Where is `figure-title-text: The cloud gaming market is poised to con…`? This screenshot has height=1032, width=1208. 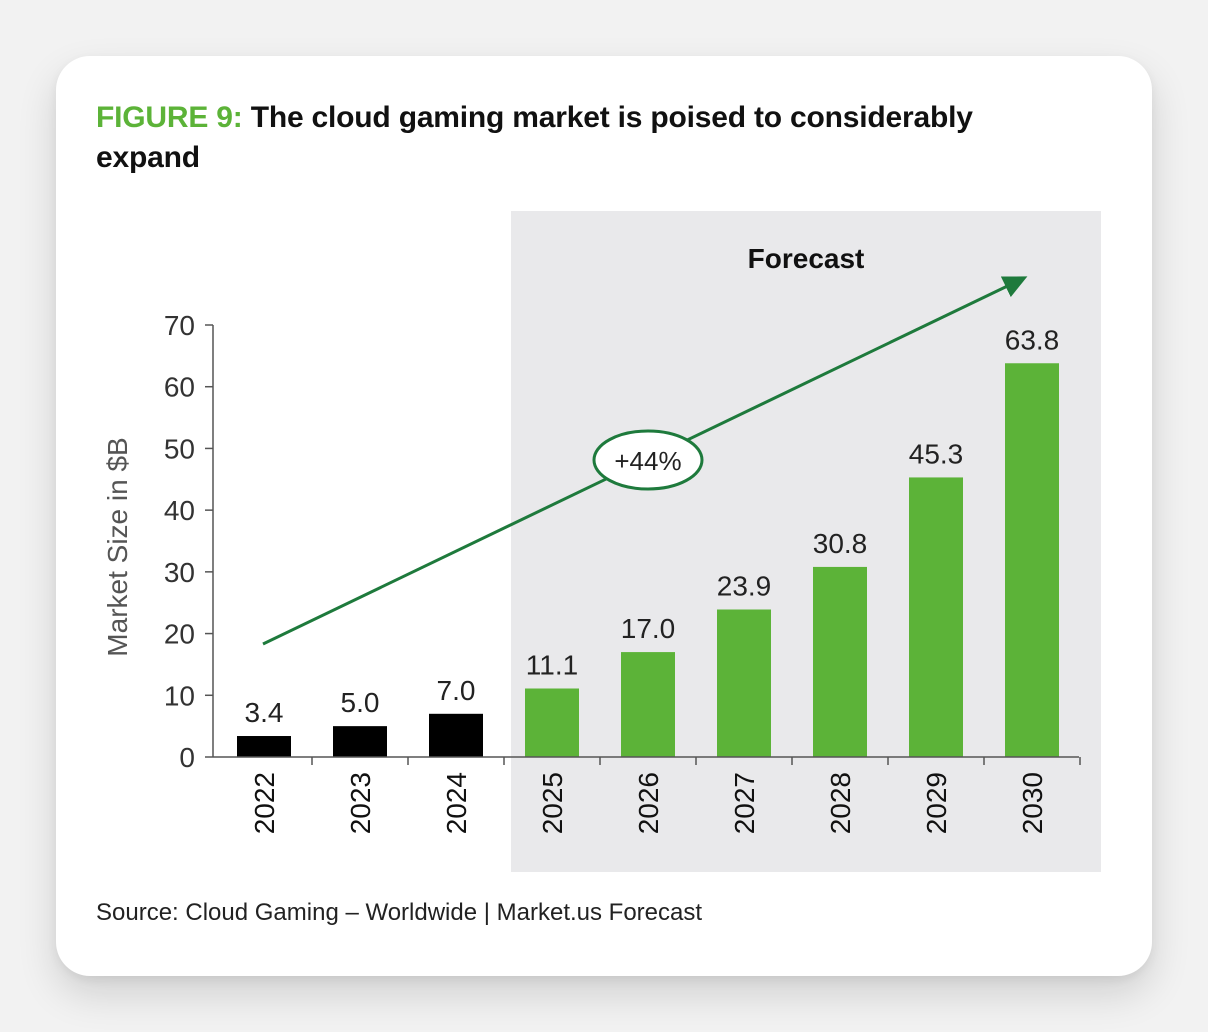 figure-title-text: The cloud gaming market is poised to con… is located at coordinates (534, 137).